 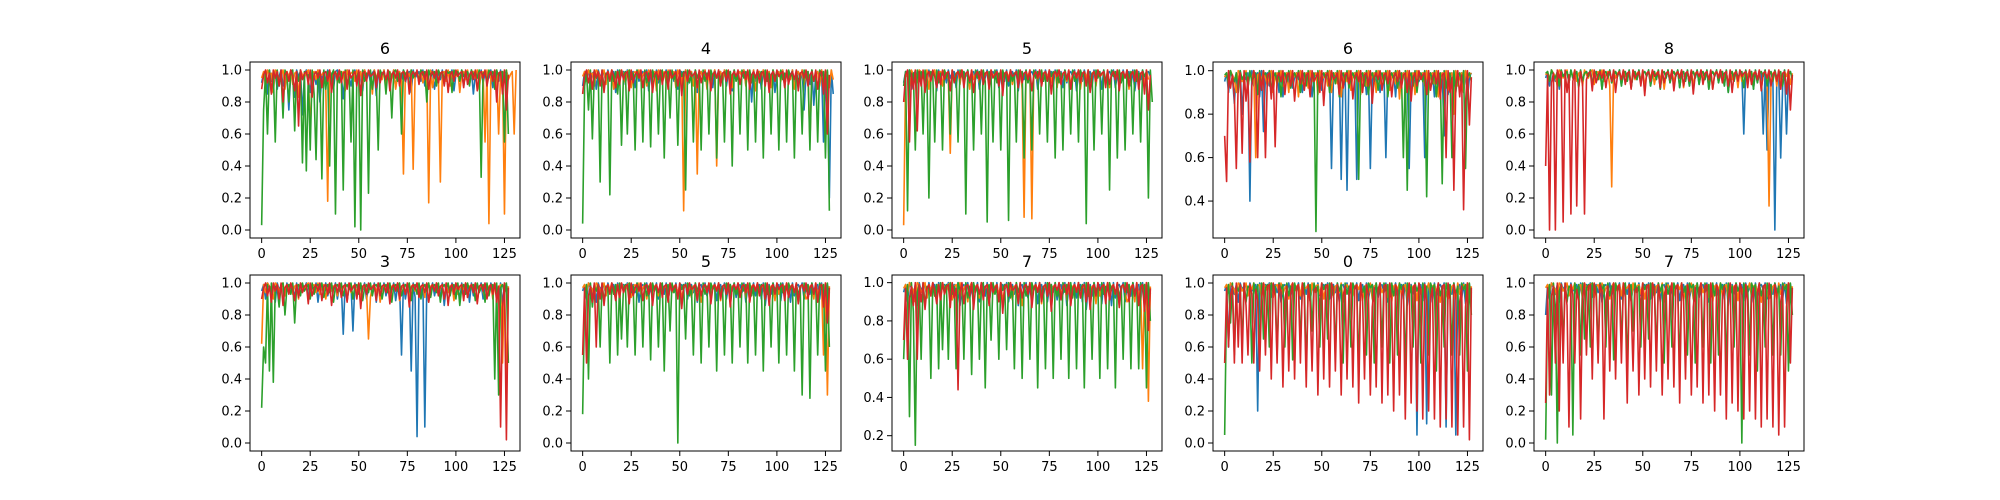 I want to click on subplot-5: 3 0 25 50 75 100 125 0.0 0.2 0.4 0.6 0.8 1.0, so click(x=371, y=363).